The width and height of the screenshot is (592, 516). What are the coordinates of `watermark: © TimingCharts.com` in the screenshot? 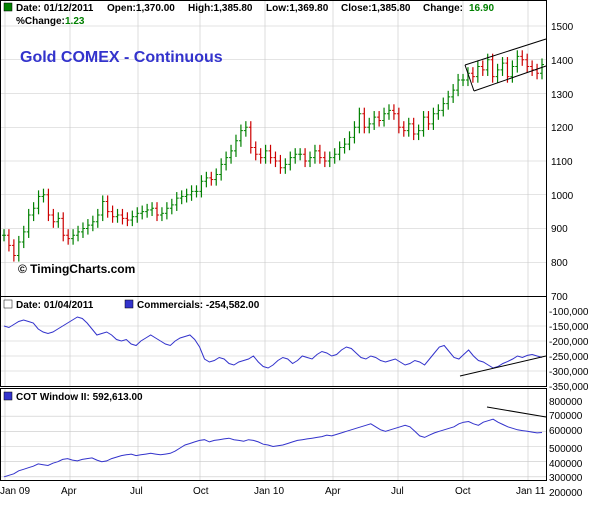 It's located at (76, 269).